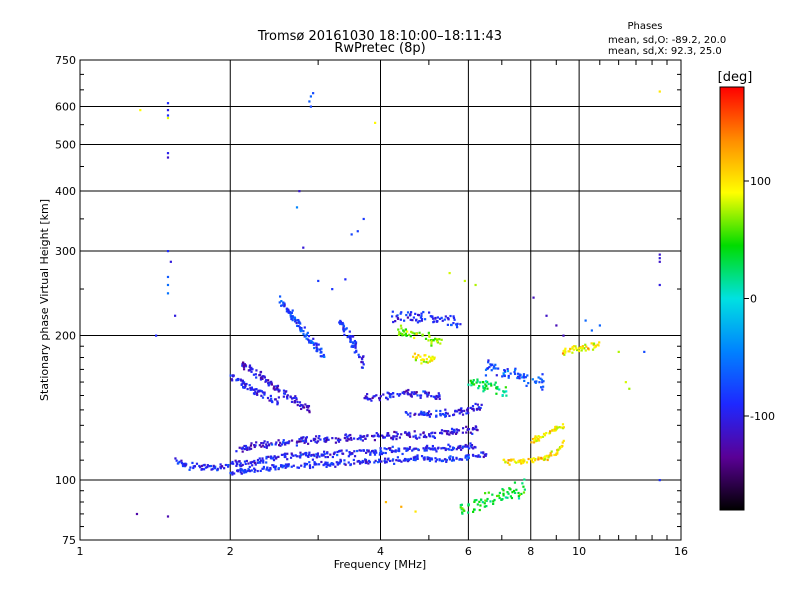 The height and width of the screenshot is (600, 800). Describe the element at coordinates (468, 551) in the screenshot. I see `x-tick-label: 6` at that location.